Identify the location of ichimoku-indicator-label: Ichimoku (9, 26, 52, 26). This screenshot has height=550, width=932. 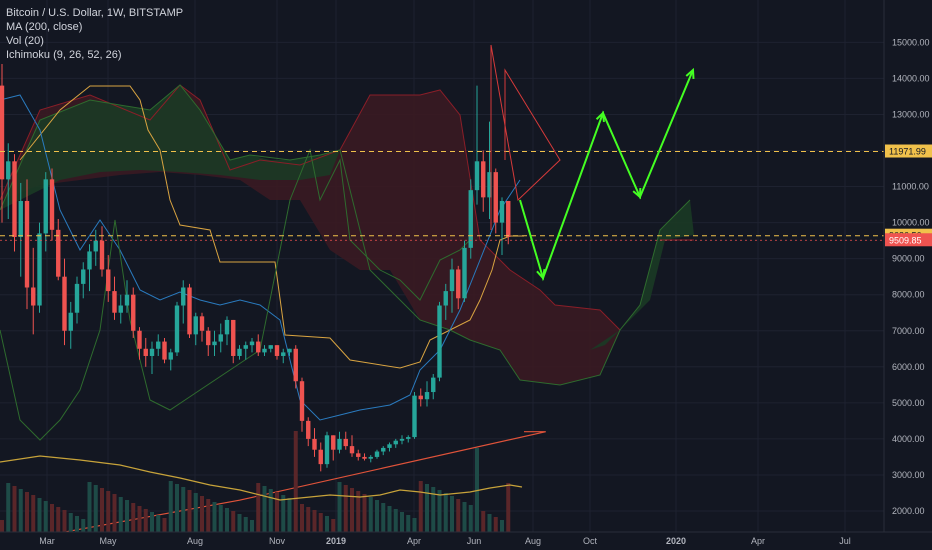
(64, 55).